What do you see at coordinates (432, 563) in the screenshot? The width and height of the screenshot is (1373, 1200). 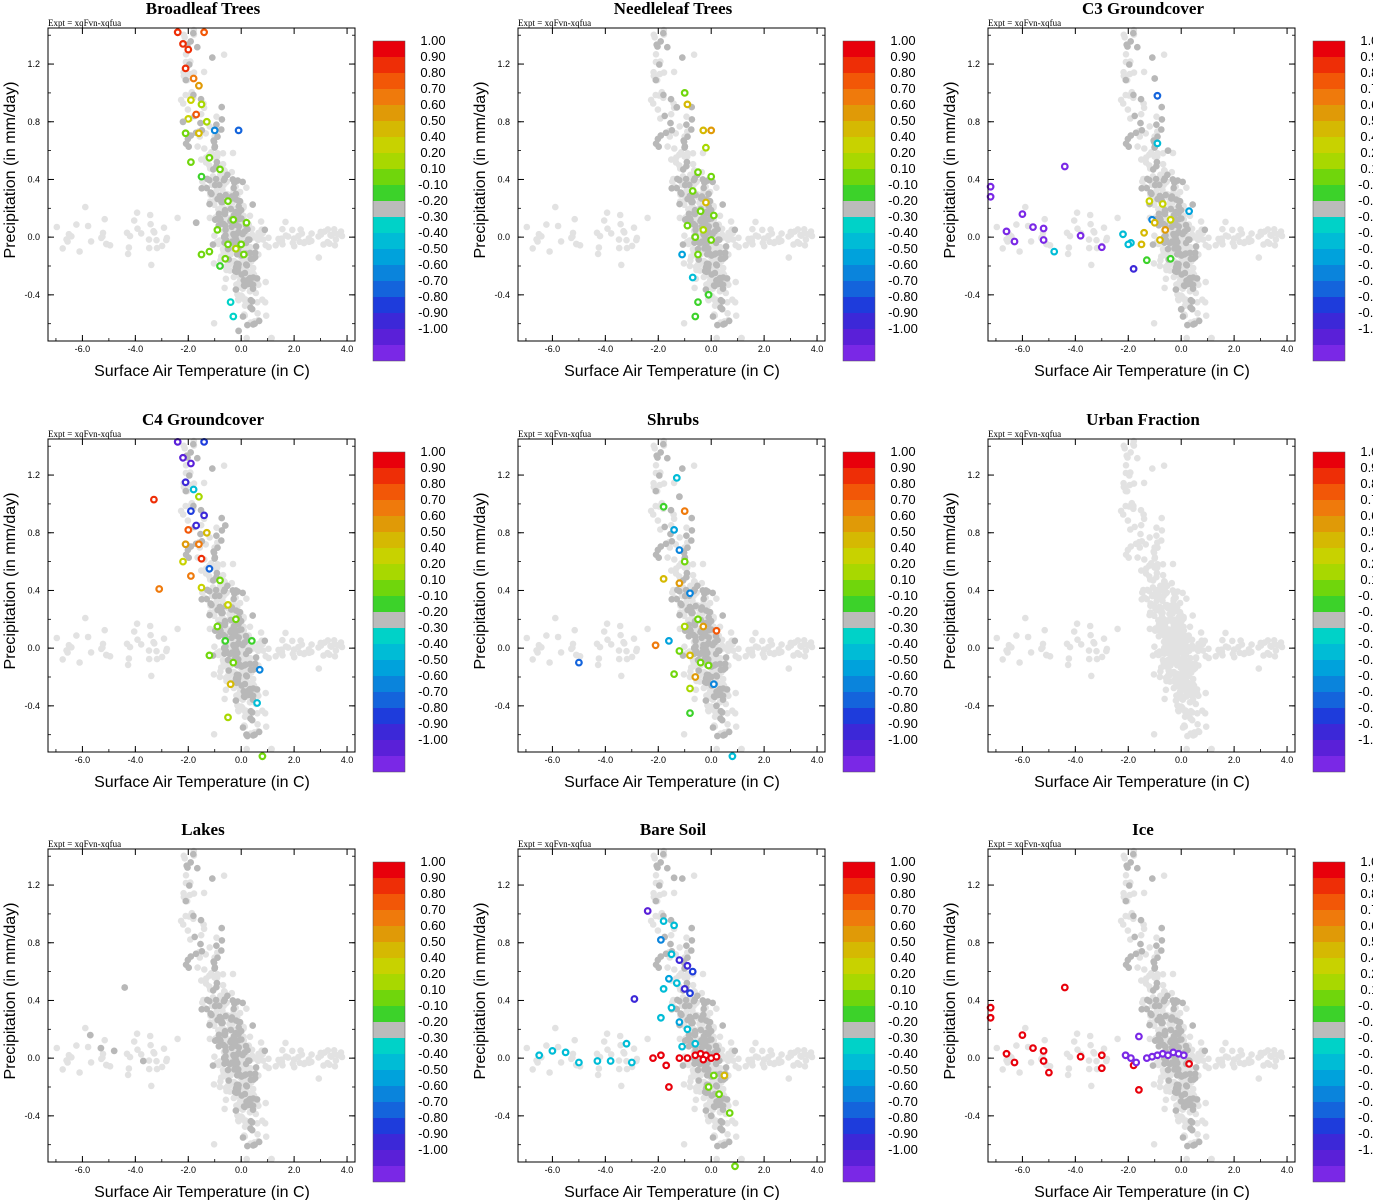 I see `colorbar-label: 0.20` at bounding box center [432, 563].